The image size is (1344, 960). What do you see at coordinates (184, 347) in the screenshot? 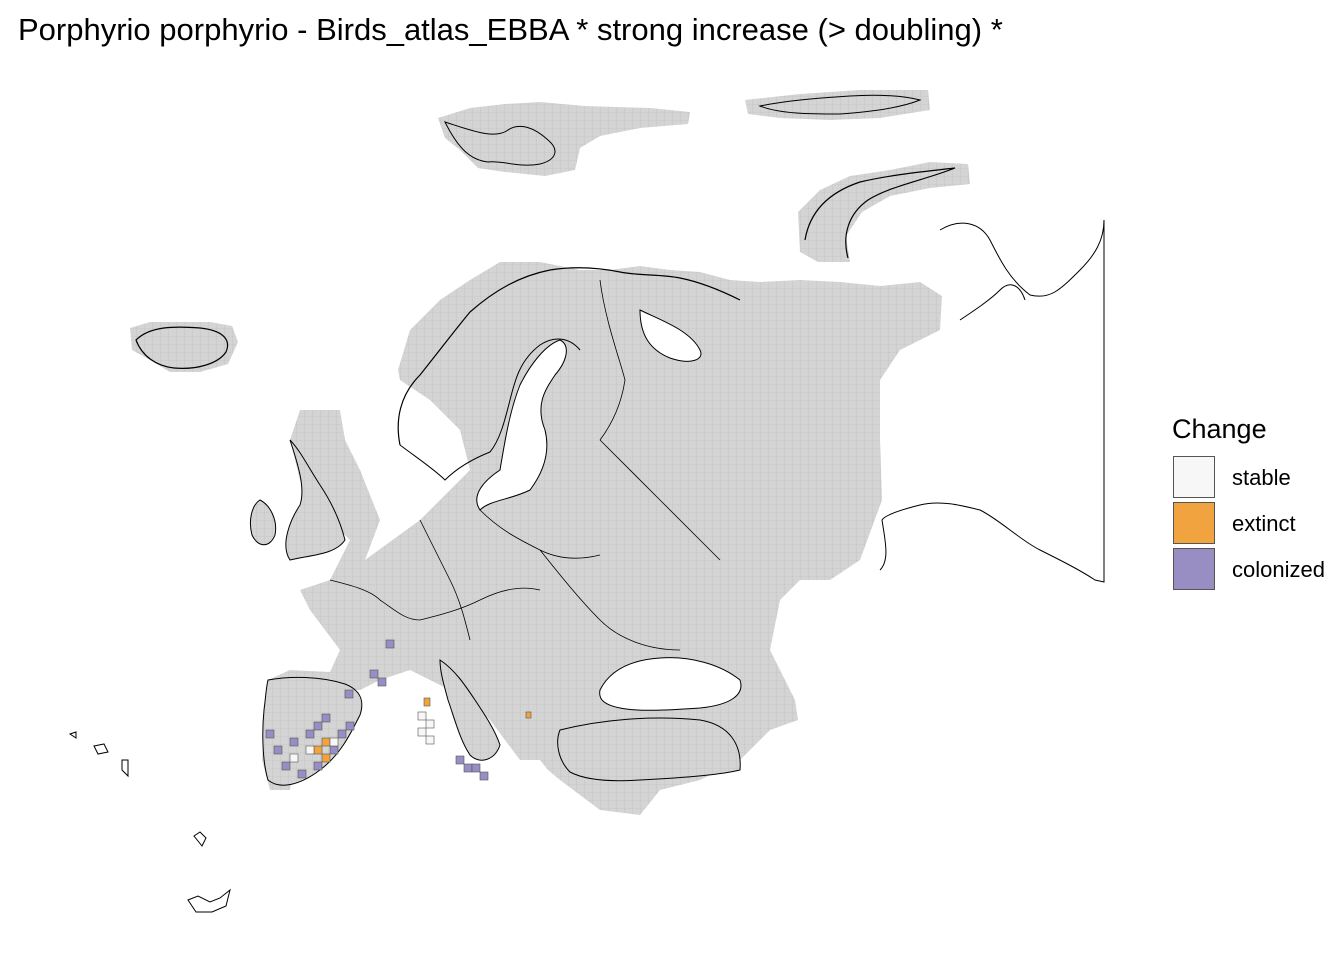
I see `iceland` at bounding box center [184, 347].